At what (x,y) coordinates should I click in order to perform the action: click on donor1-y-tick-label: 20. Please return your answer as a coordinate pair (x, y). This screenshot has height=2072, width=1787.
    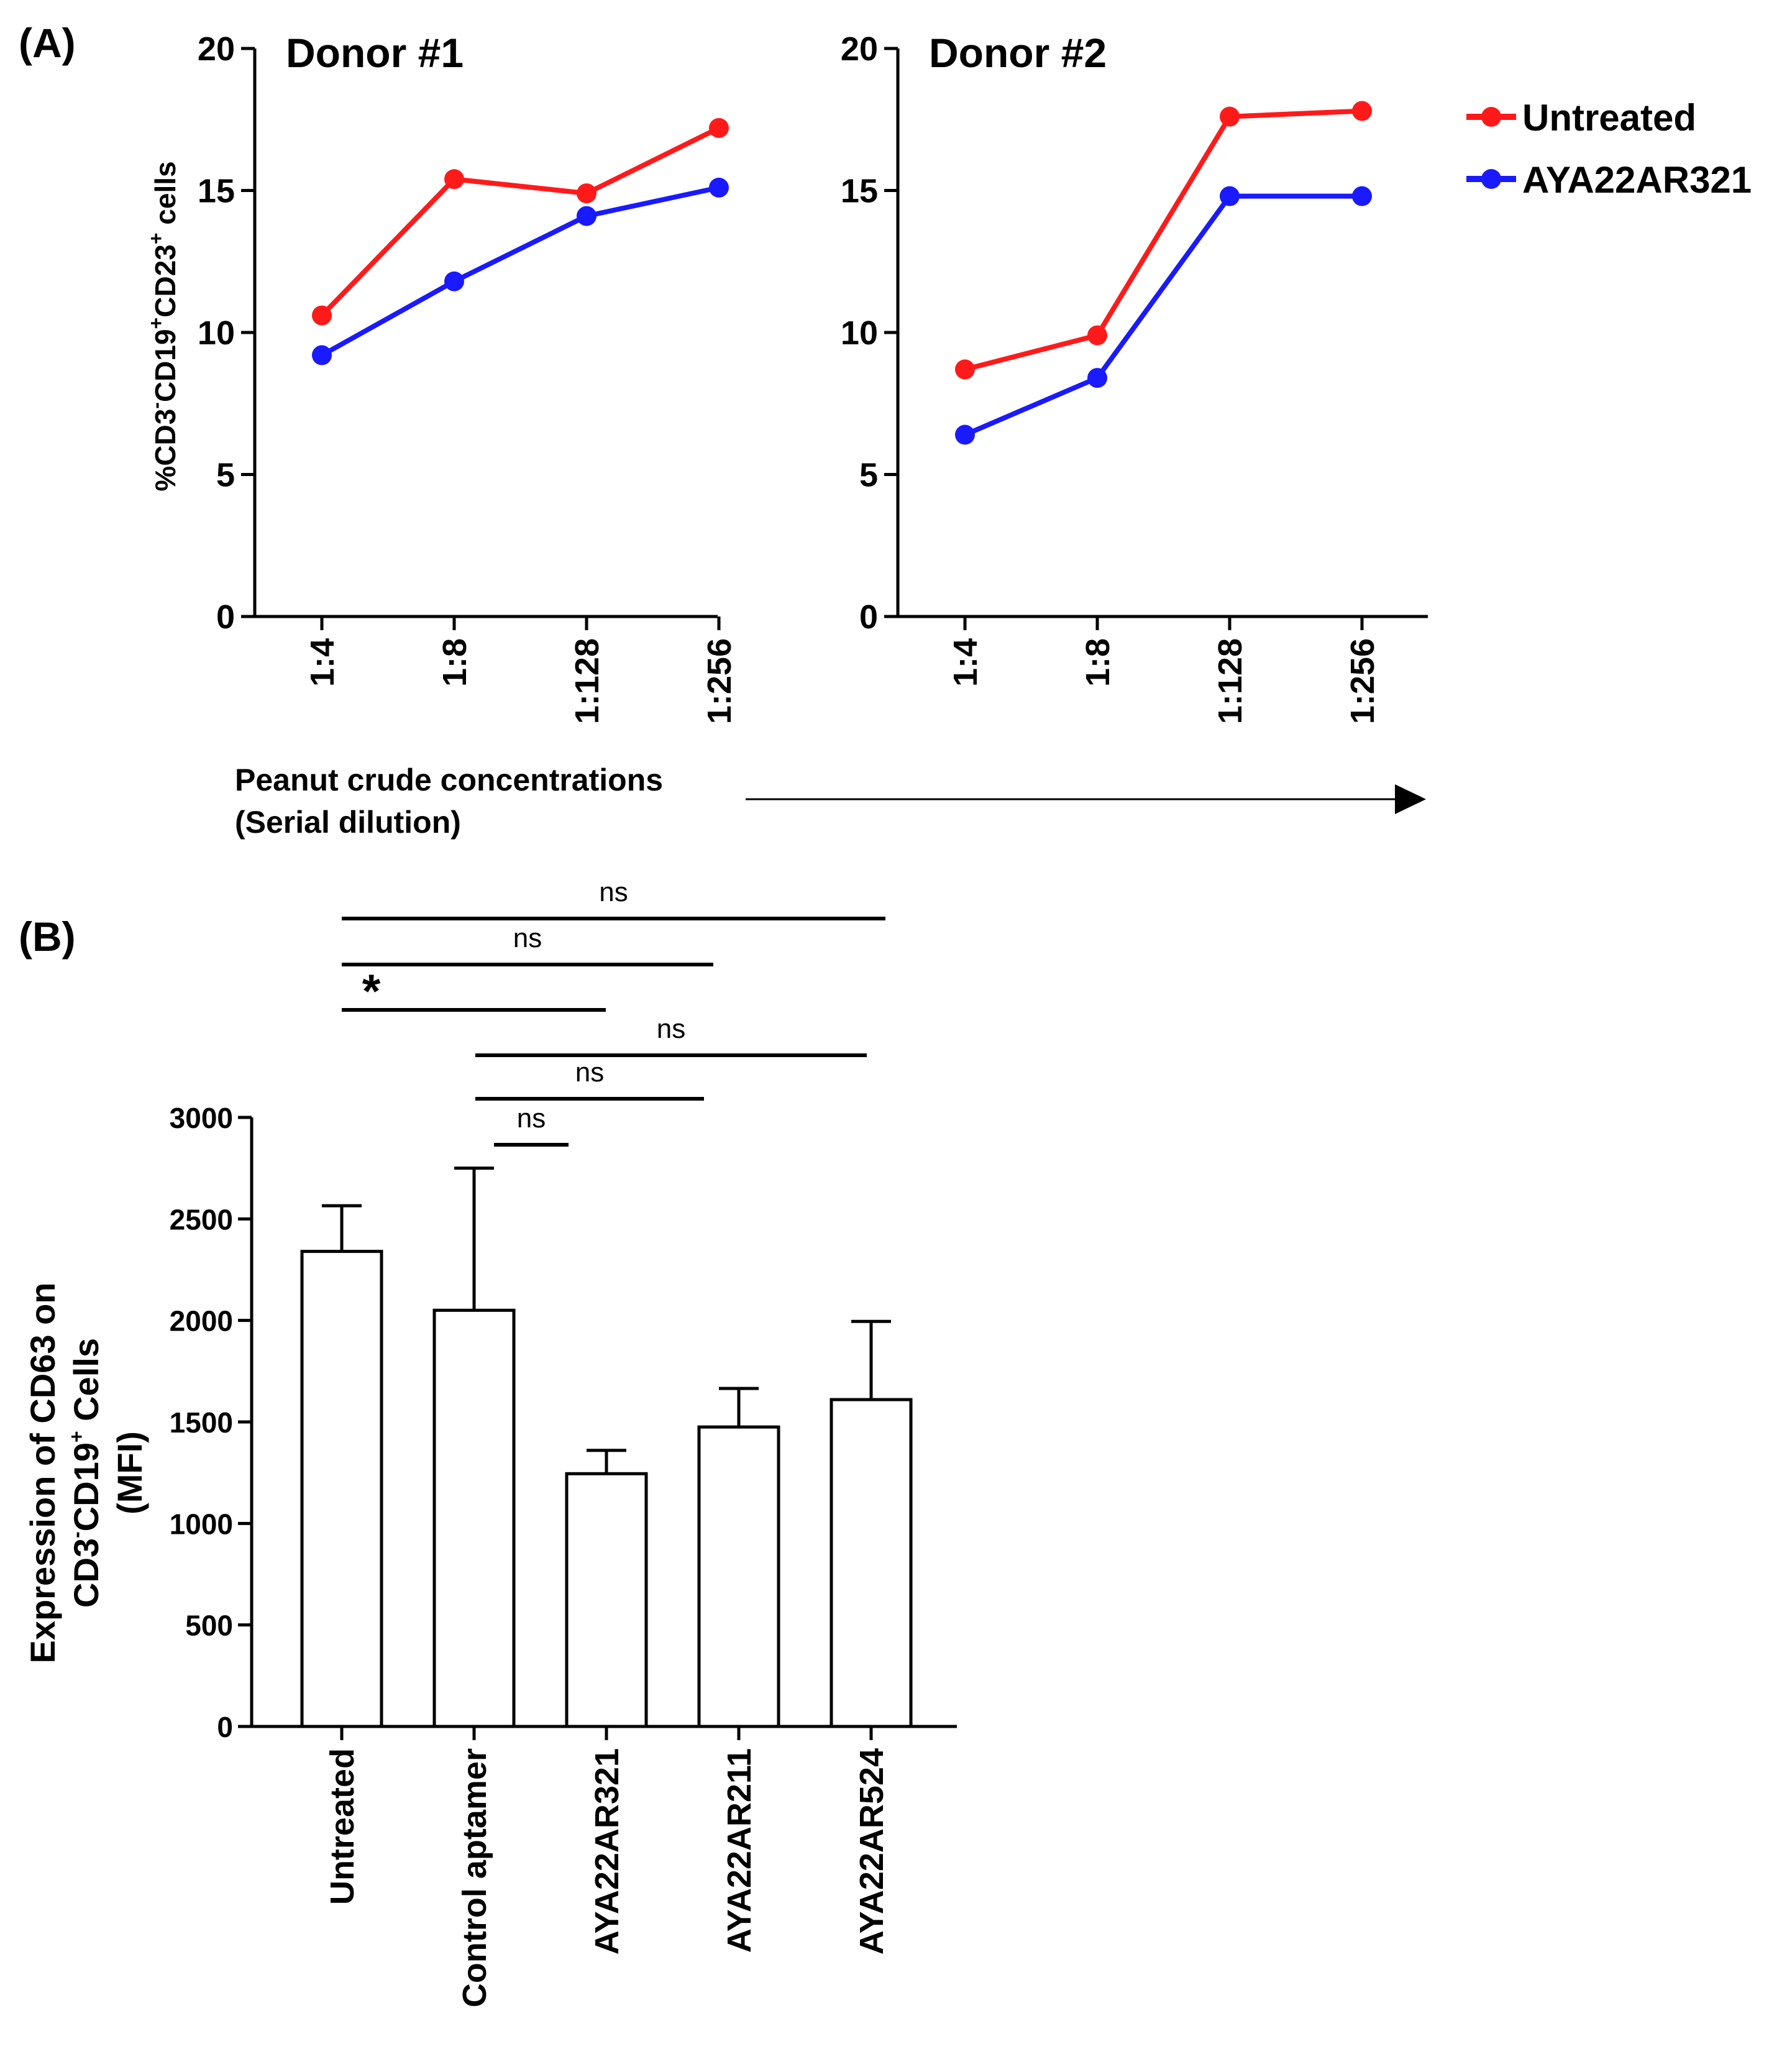
    Looking at the image, I should click on (216, 49).